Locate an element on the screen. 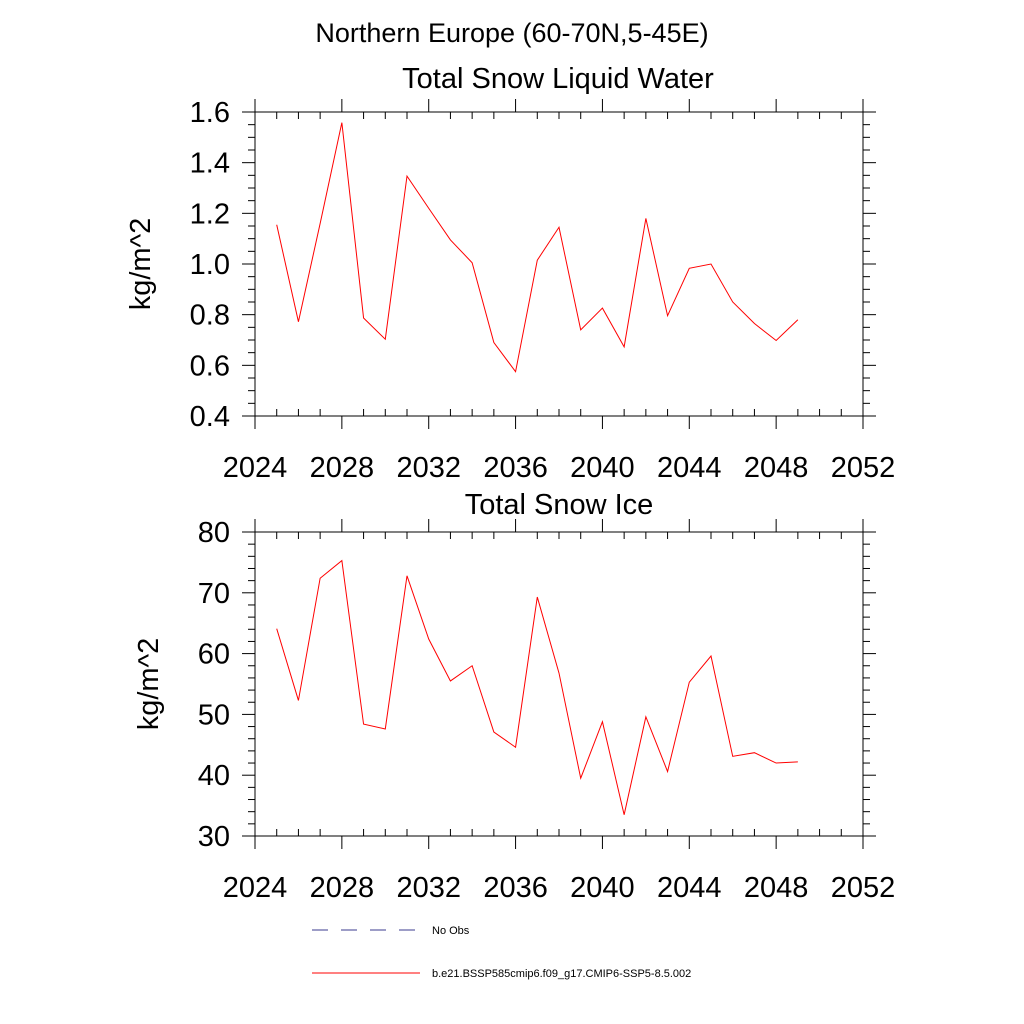 The height and width of the screenshot is (1024, 1024). y-tick-label-1.4: 1.4 is located at coordinates (210, 164).